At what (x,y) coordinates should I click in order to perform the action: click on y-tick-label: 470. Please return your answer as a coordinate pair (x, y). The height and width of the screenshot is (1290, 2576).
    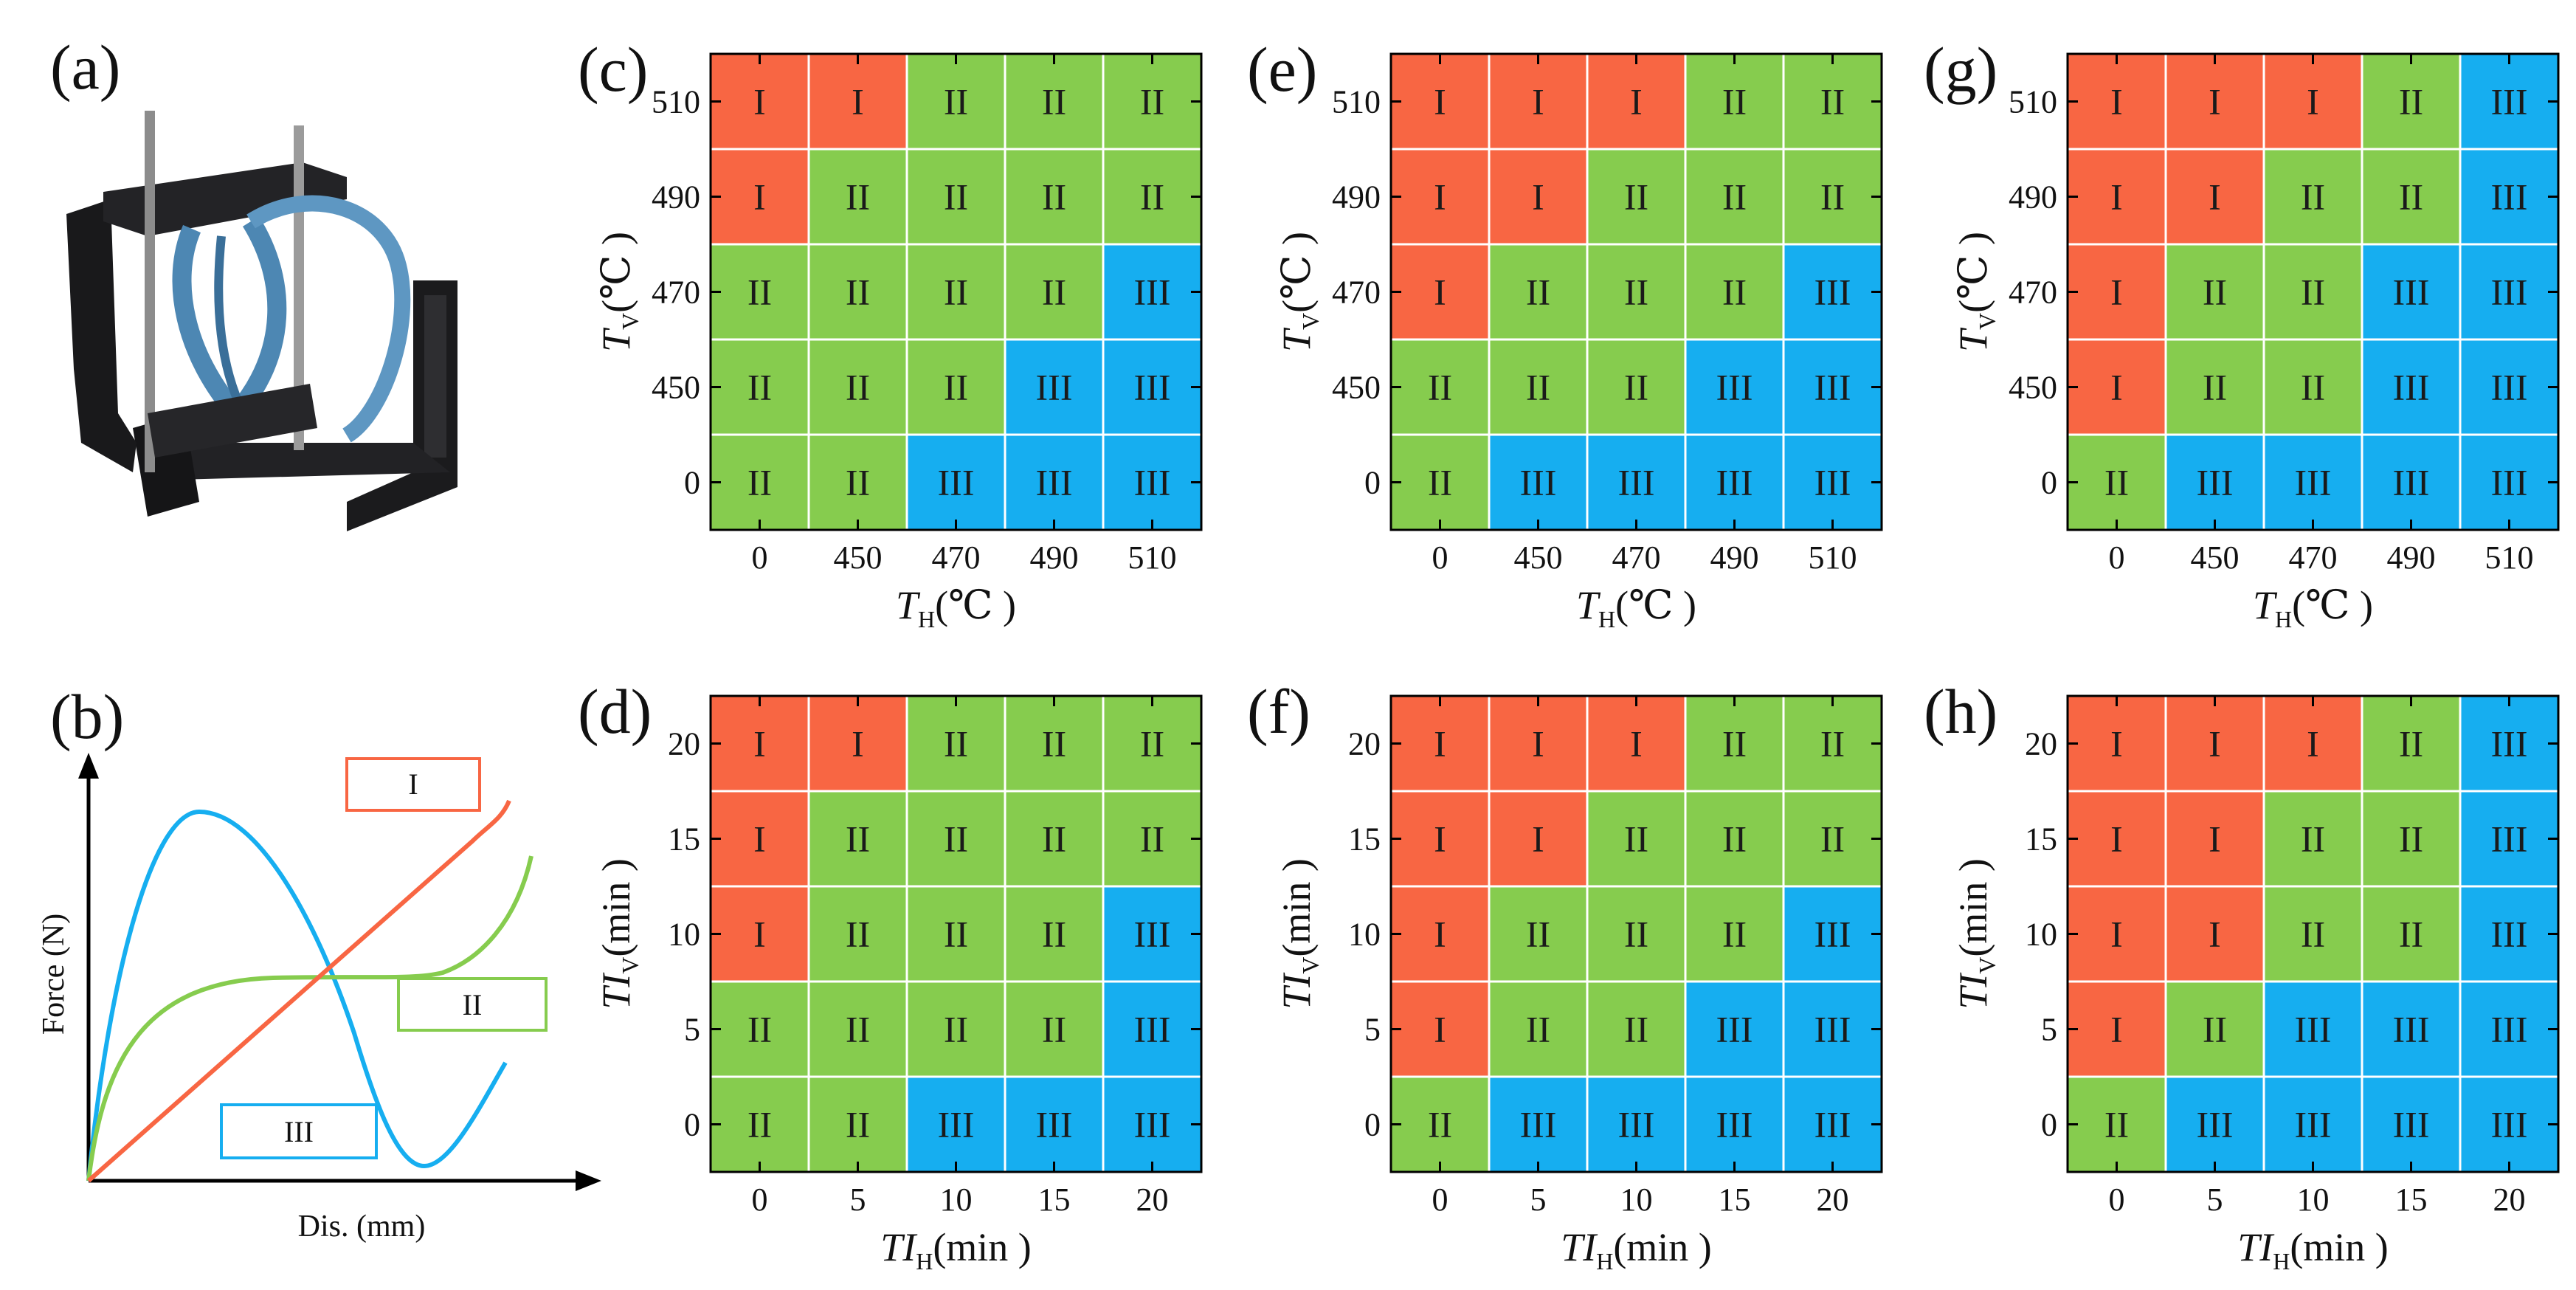
    Looking at the image, I should click on (676, 293).